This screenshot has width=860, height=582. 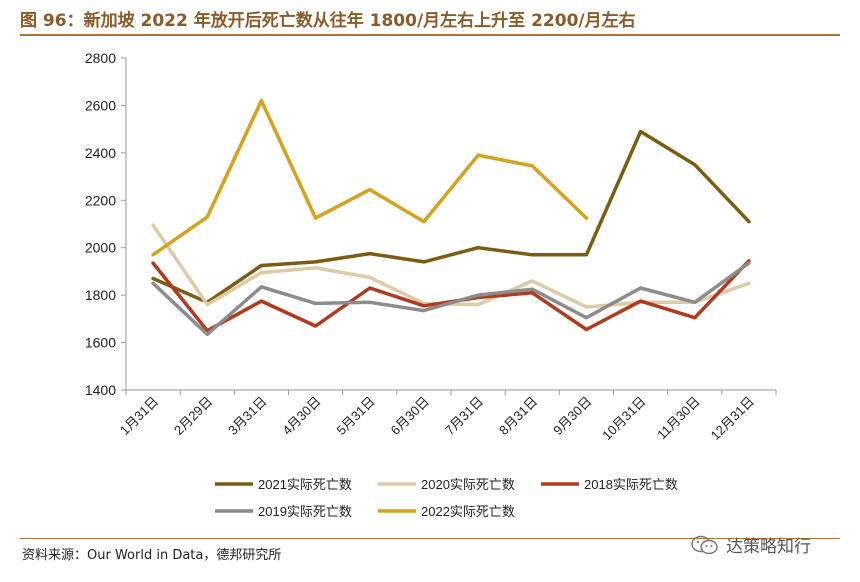 What do you see at coordinates (100, 58) in the screenshot?
I see `y-tick-label: 2800` at bounding box center [100, 58].